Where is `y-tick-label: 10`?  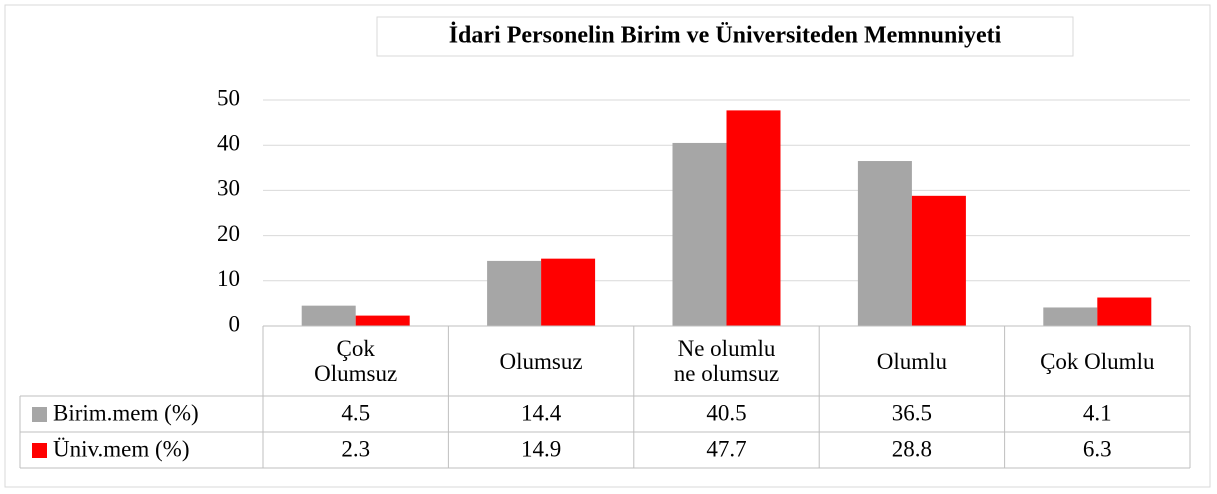 y-tick-label: 10 is located at coordinates (228, 278).